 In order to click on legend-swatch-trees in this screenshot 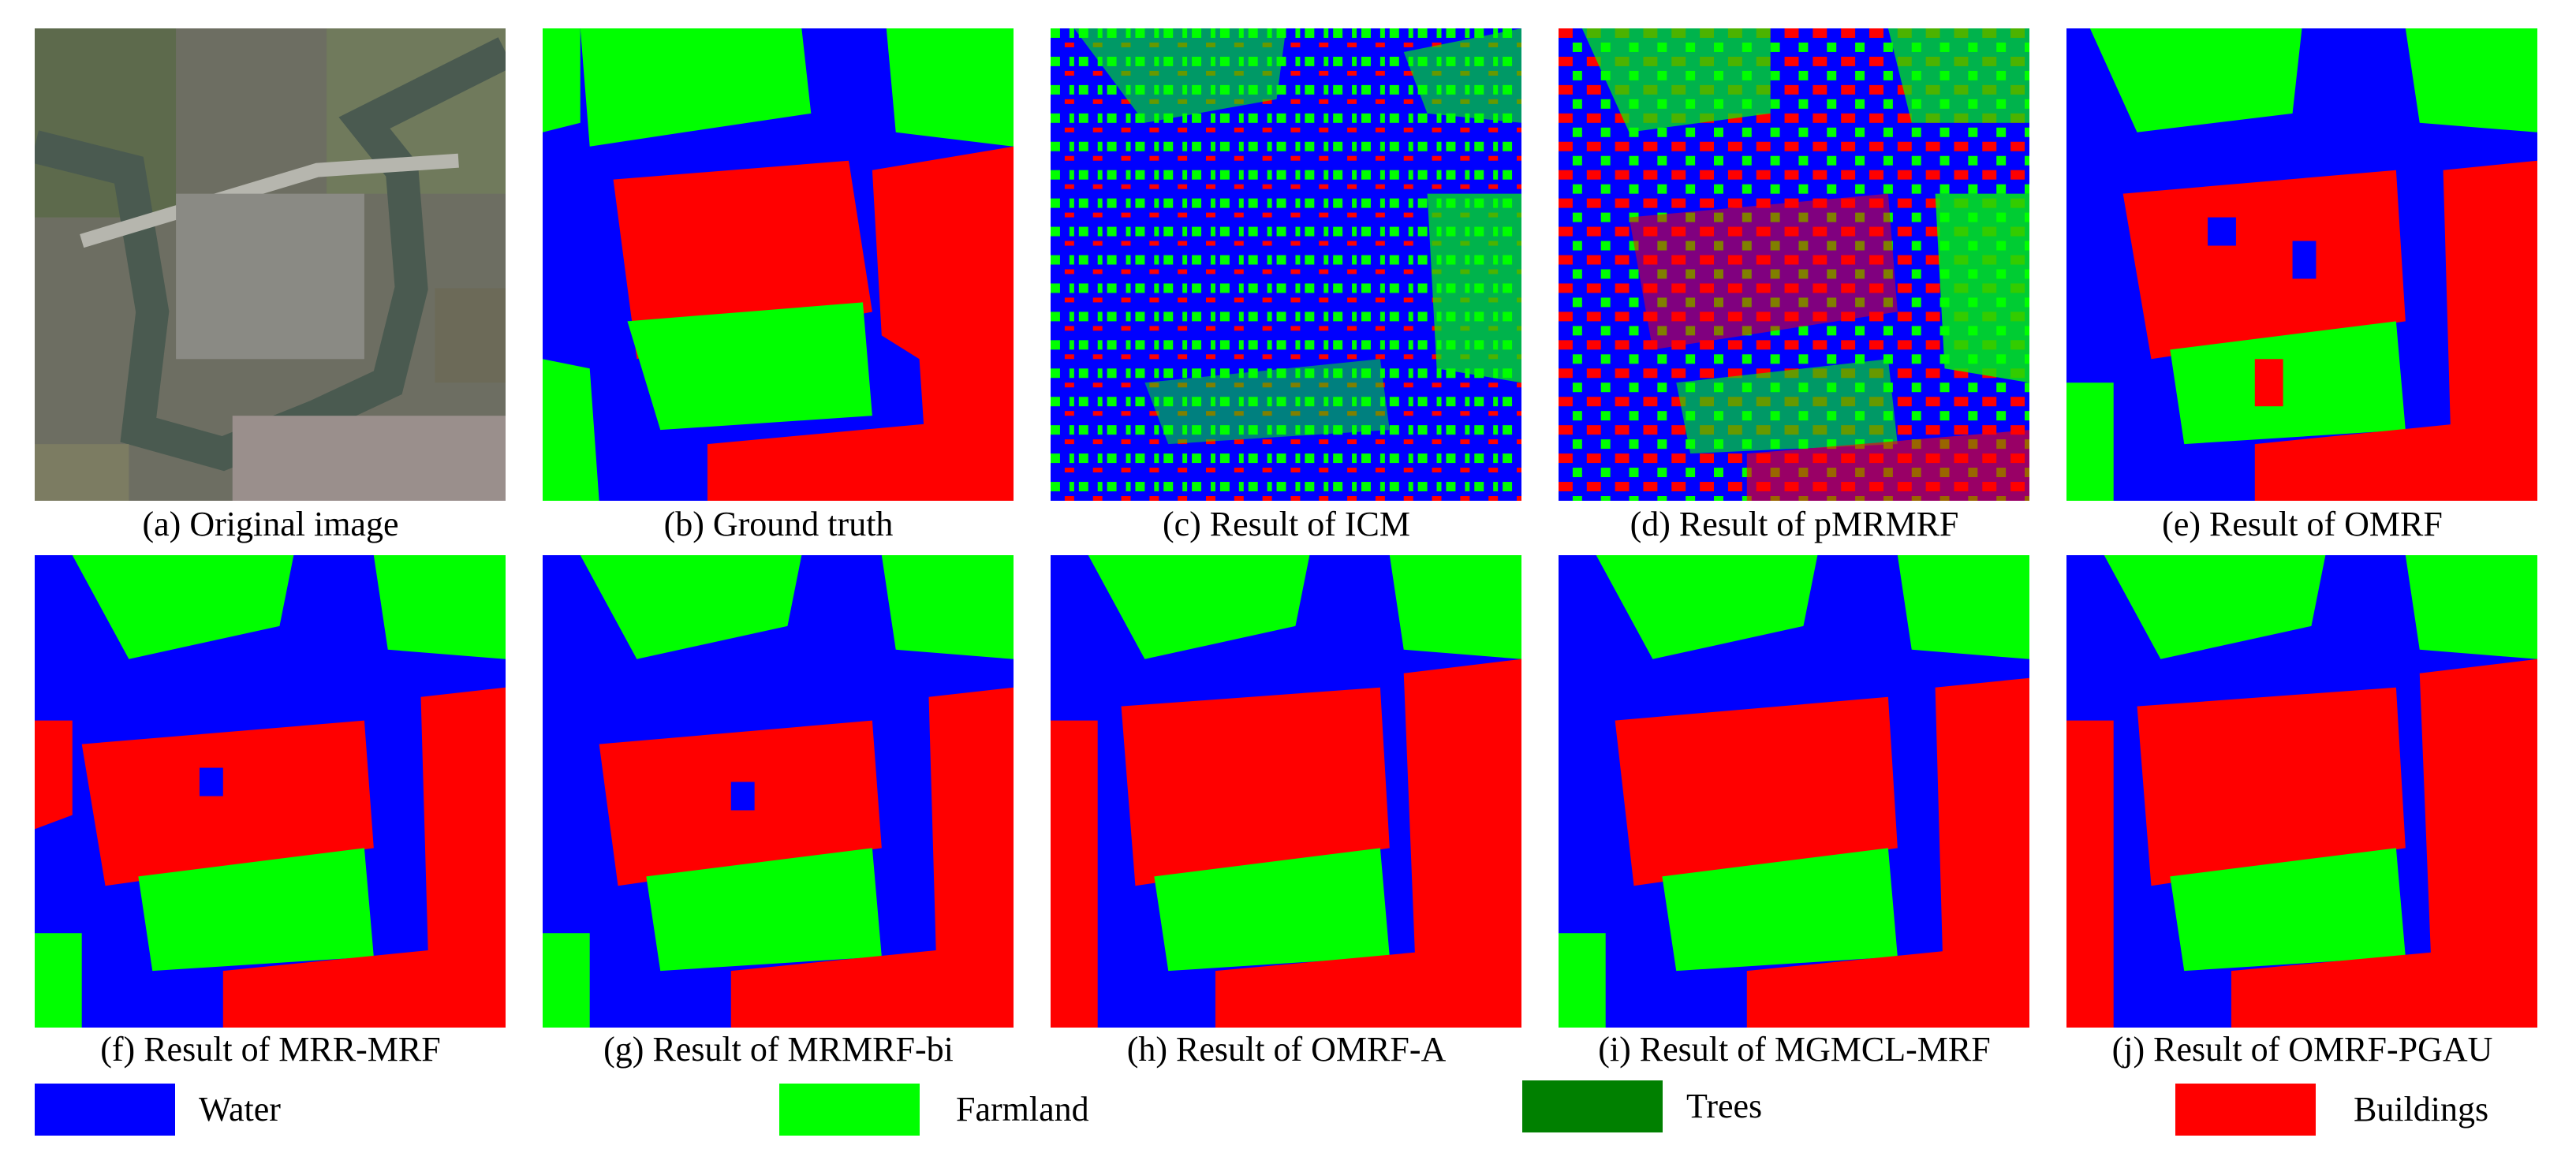, I will do `click(1592, 1106)`.